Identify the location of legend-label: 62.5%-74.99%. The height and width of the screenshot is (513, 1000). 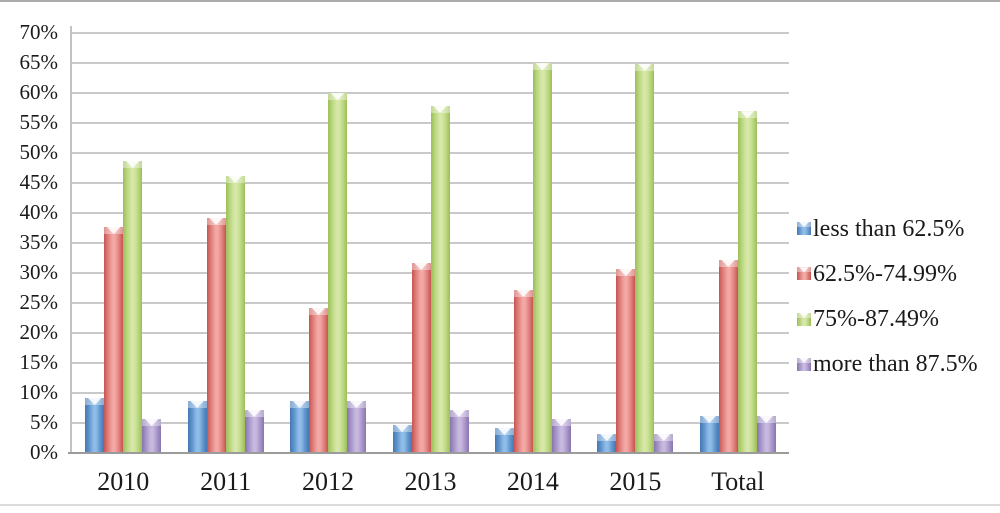
(885, 273).